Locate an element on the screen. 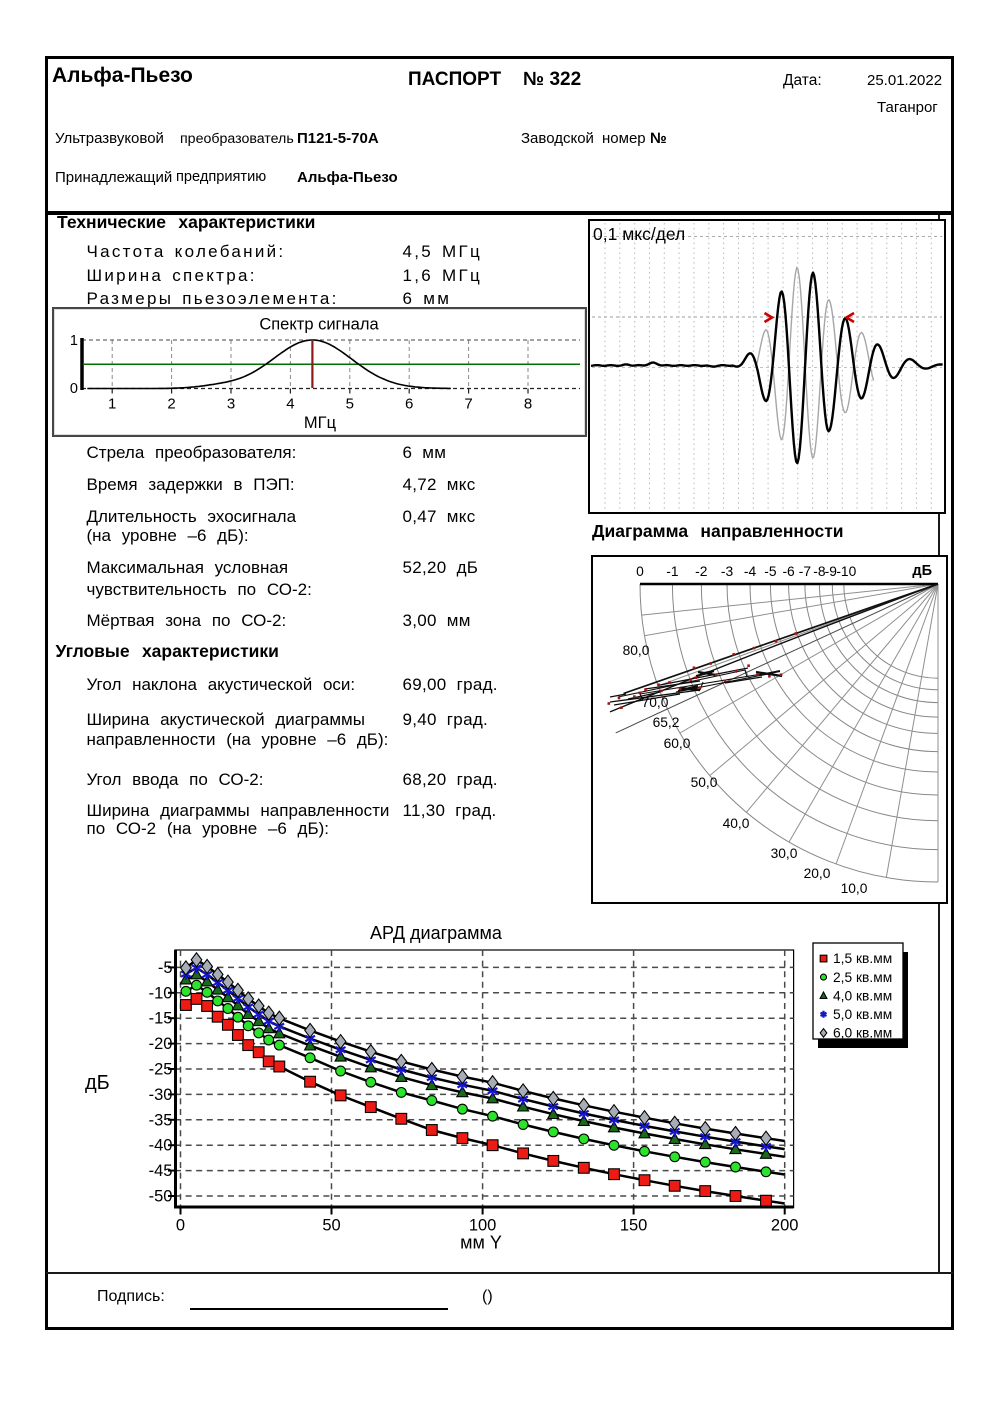 The height and width of the screenshot is (1415, 1000). svg-text: -25 is located at coordinates (161, 1070).